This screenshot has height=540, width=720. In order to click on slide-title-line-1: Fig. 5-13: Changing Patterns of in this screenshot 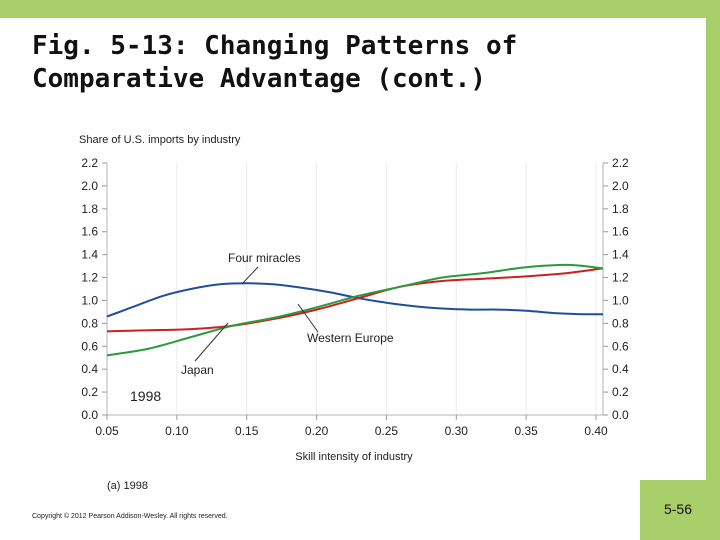, I will do `click(275, 46)`.